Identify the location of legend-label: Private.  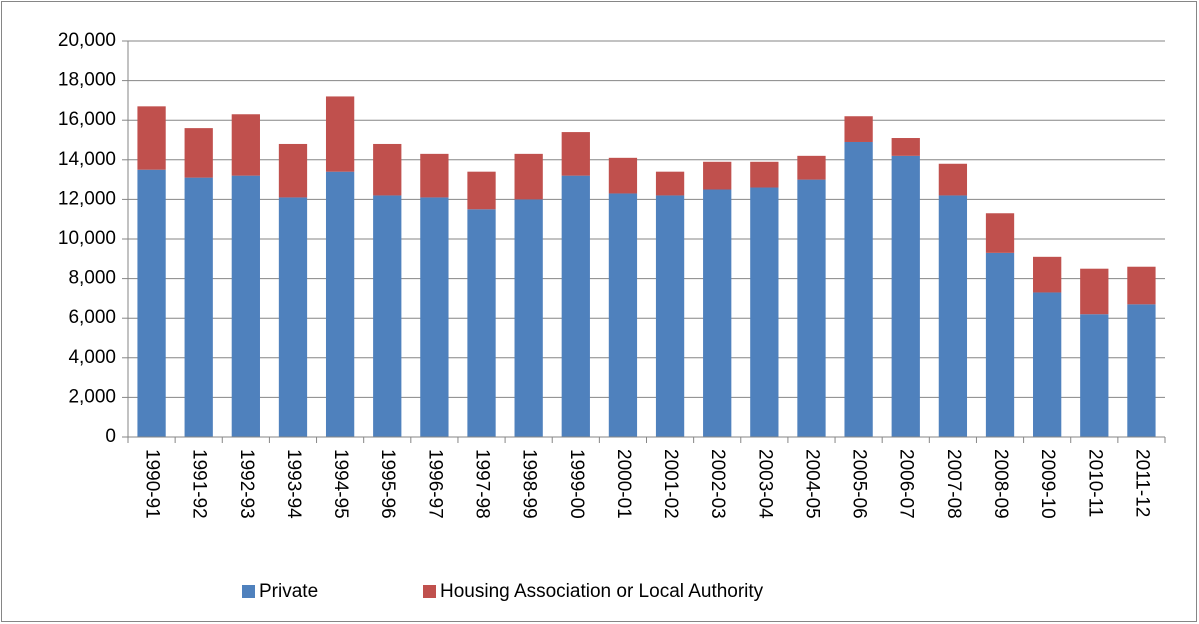
(288, 591).